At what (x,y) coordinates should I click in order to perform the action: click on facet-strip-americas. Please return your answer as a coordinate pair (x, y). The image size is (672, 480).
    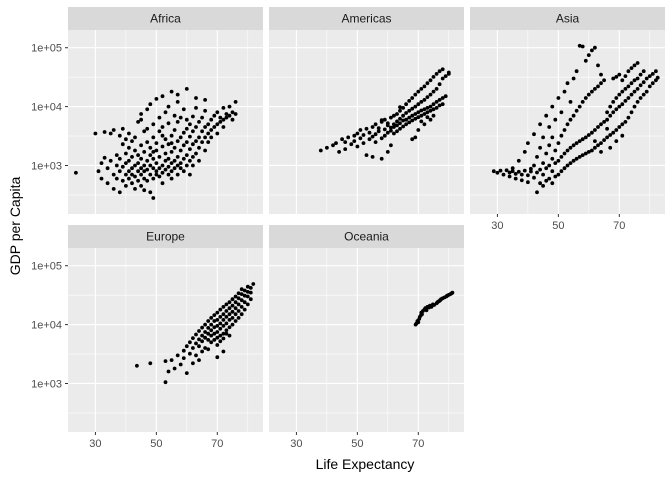
    Looking at the image, I should click on (366, 18).